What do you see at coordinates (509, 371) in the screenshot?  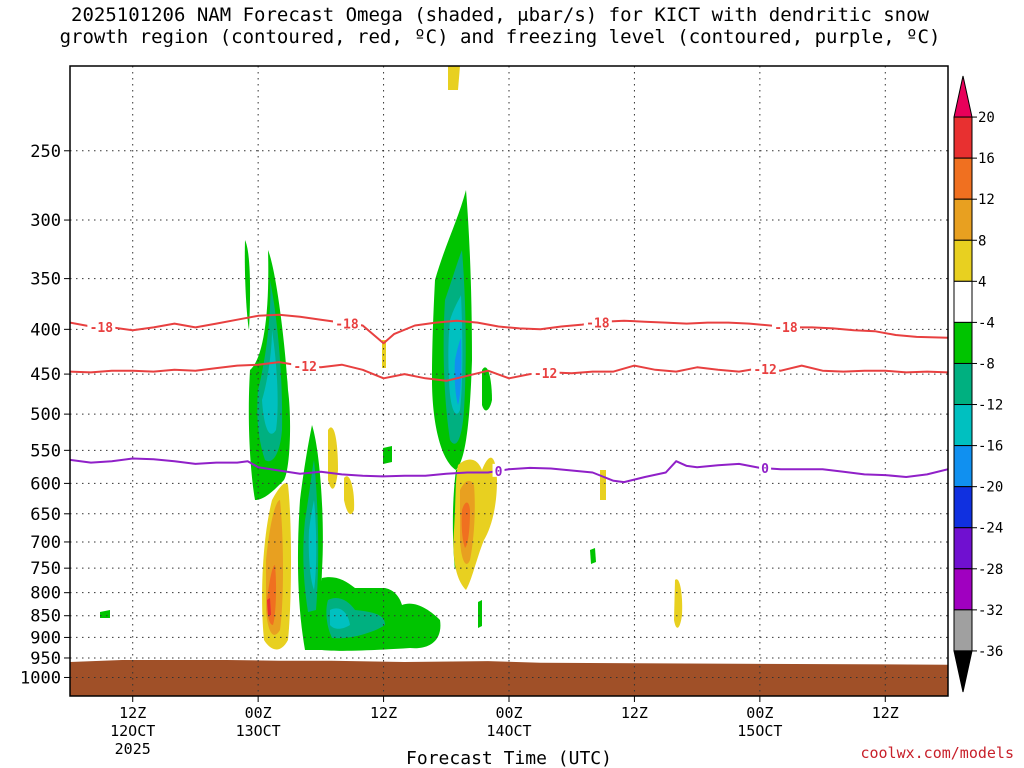 I see `contour-line--12` at bounding box center [509, 371].